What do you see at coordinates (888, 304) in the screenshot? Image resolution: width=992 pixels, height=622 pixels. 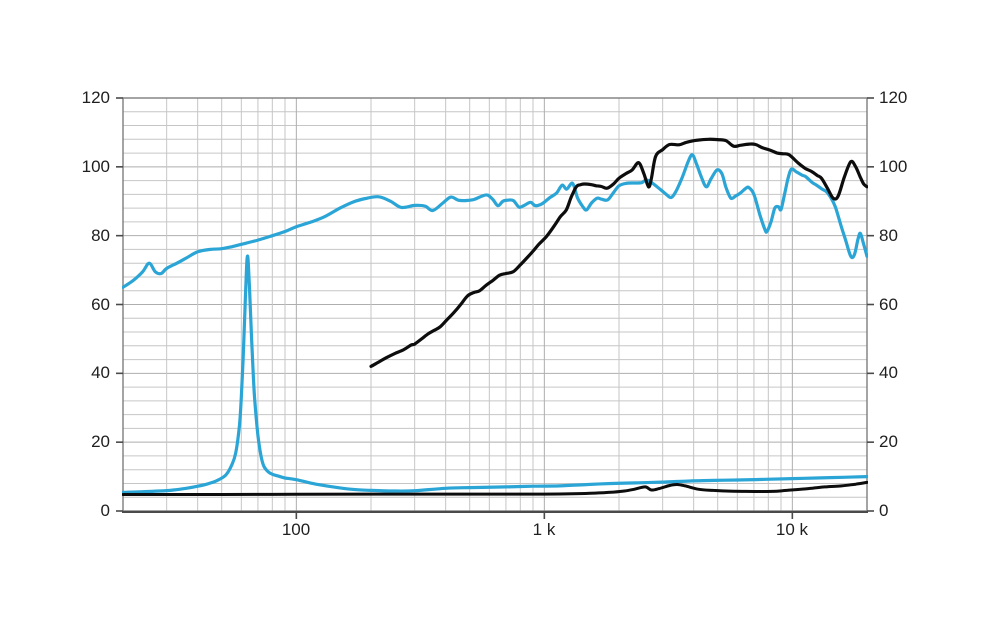 I see `y-right-tick-60: 60` at bounding box center [888, 304].